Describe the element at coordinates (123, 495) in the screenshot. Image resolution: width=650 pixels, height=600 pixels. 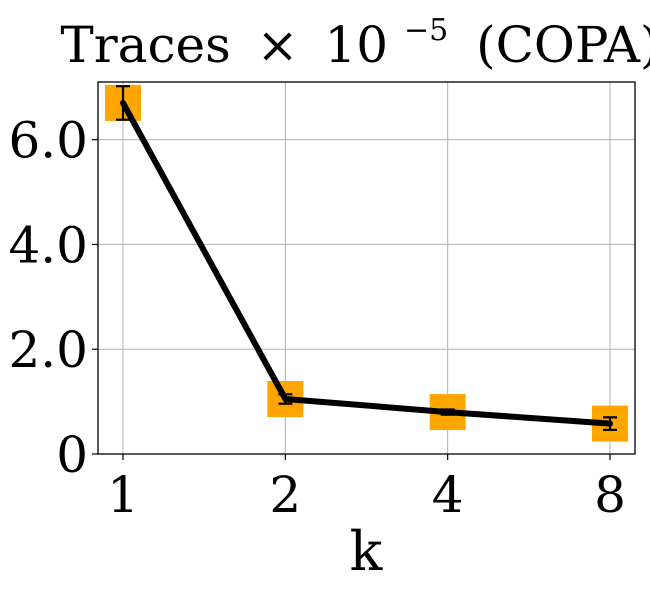
I see `x-tick-label-1: 1` at that location.